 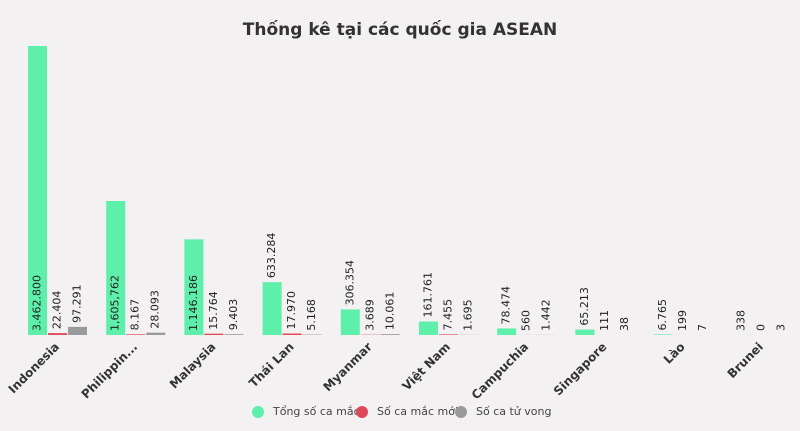 What do you see at coordinates (347, 367) in the screenshot?
I see `x-tick-label: Myanmar` at bounding box center [347, 367].